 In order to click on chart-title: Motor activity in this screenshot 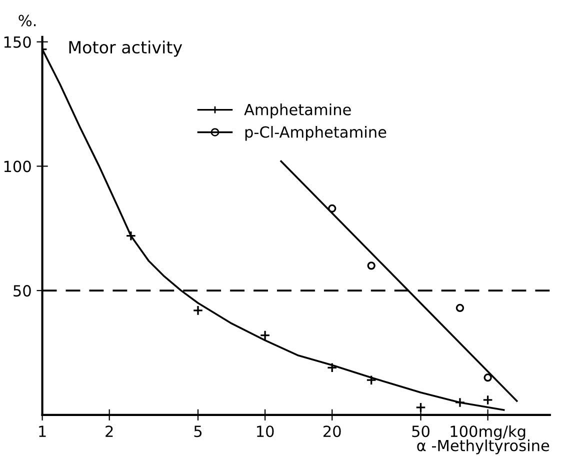, I will do `click(125, 48)`.